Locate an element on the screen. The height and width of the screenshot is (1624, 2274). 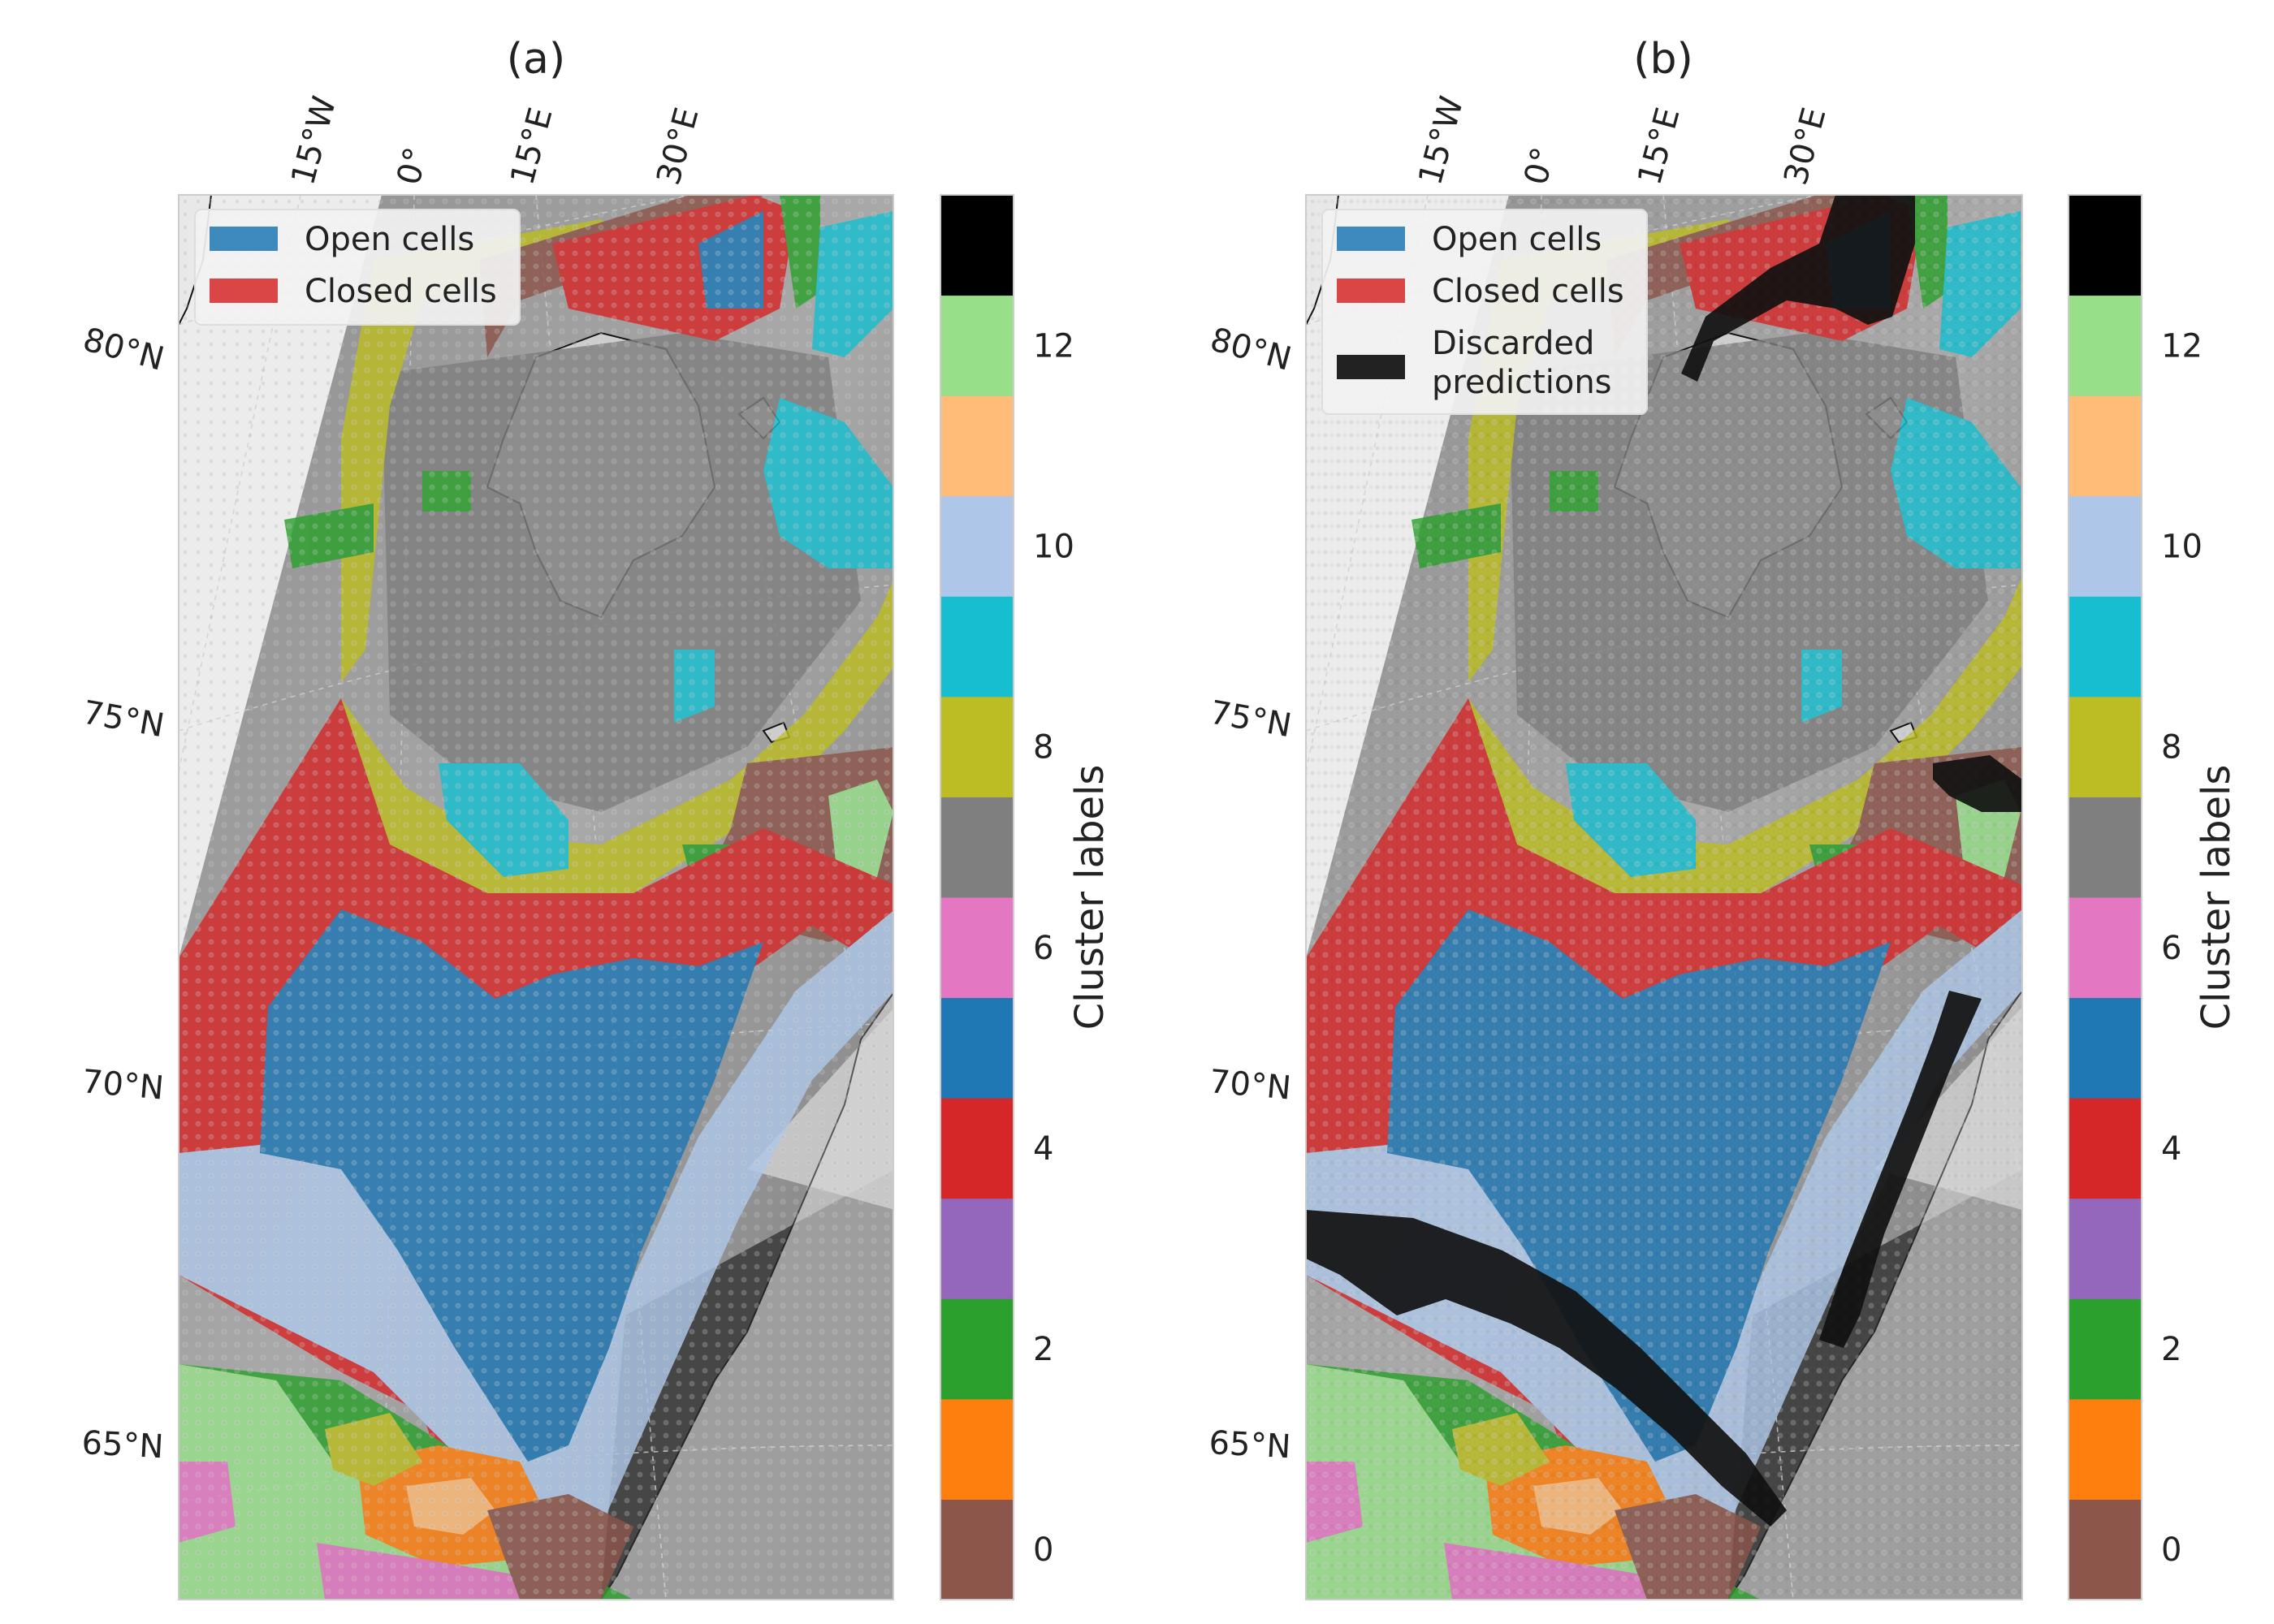
panel-a-title: (a) is located at coordinates (536, 60).